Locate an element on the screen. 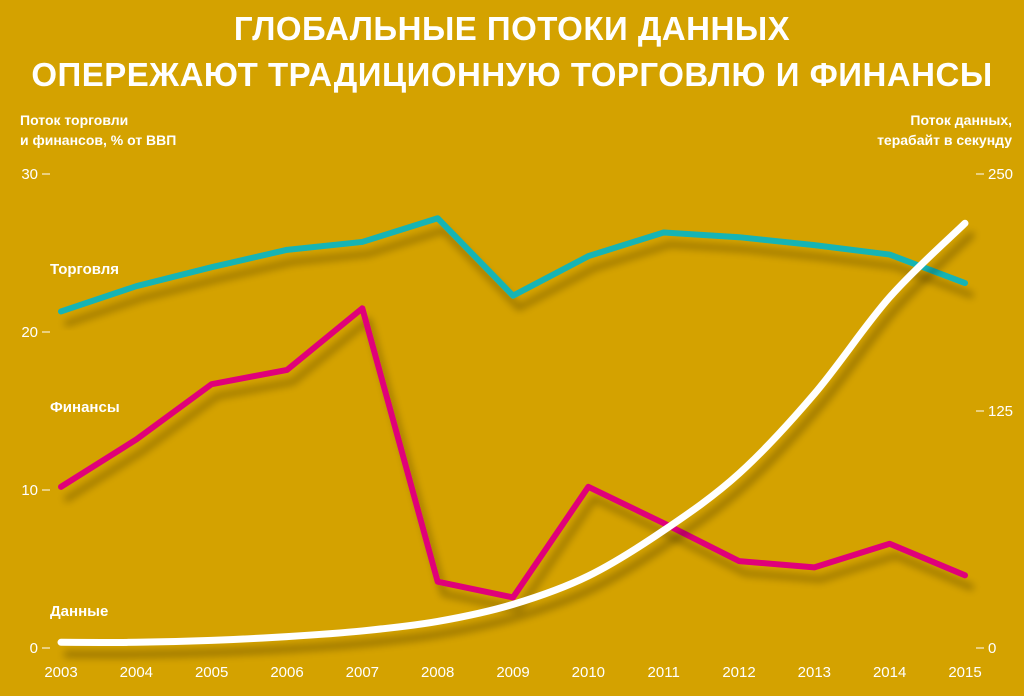 The image size is (1024, 696). right-axis-title-line1: Поток данных, is located at coordinates (961, 120).